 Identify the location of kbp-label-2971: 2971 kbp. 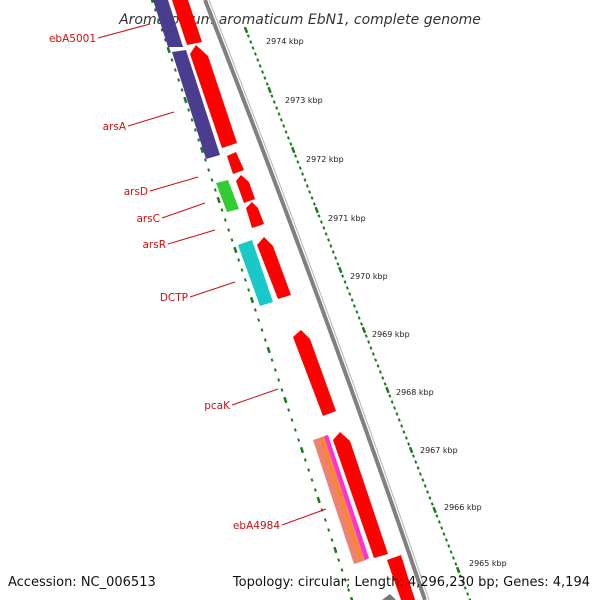
(347, 218).